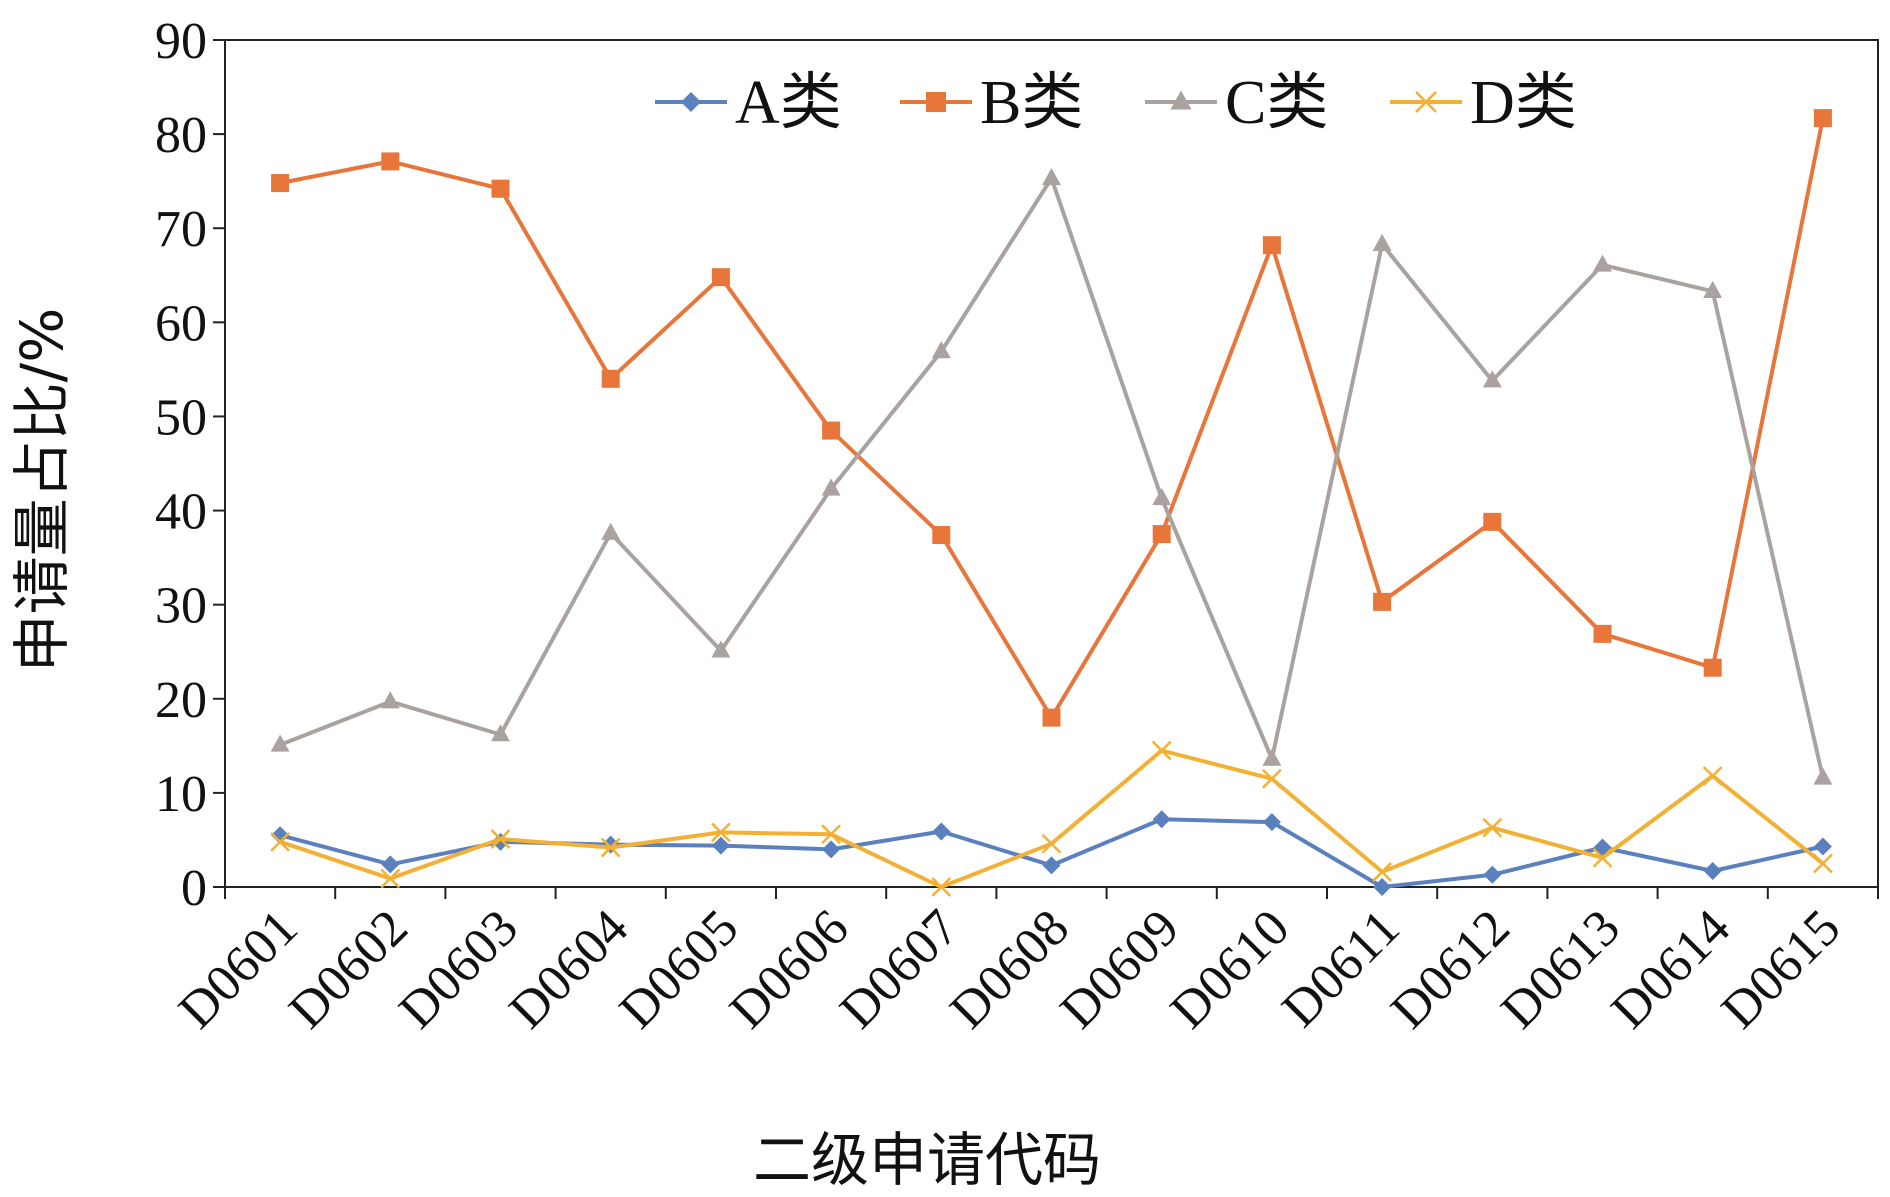 The image size is (1890, 1197). I want to click on x-axis-title: 二级申请代码, so click(927, 1160).